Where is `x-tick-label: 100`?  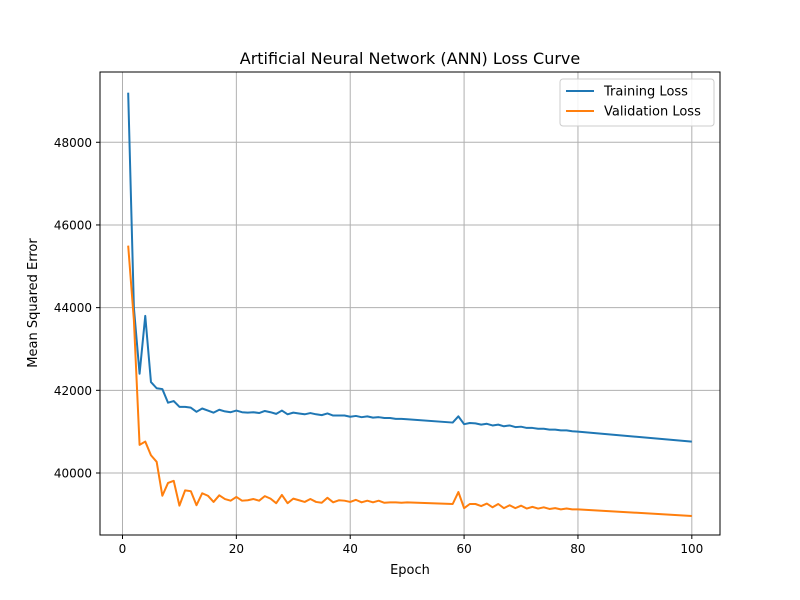
x-tick-label: 100 is located at coordinates (691, 549).